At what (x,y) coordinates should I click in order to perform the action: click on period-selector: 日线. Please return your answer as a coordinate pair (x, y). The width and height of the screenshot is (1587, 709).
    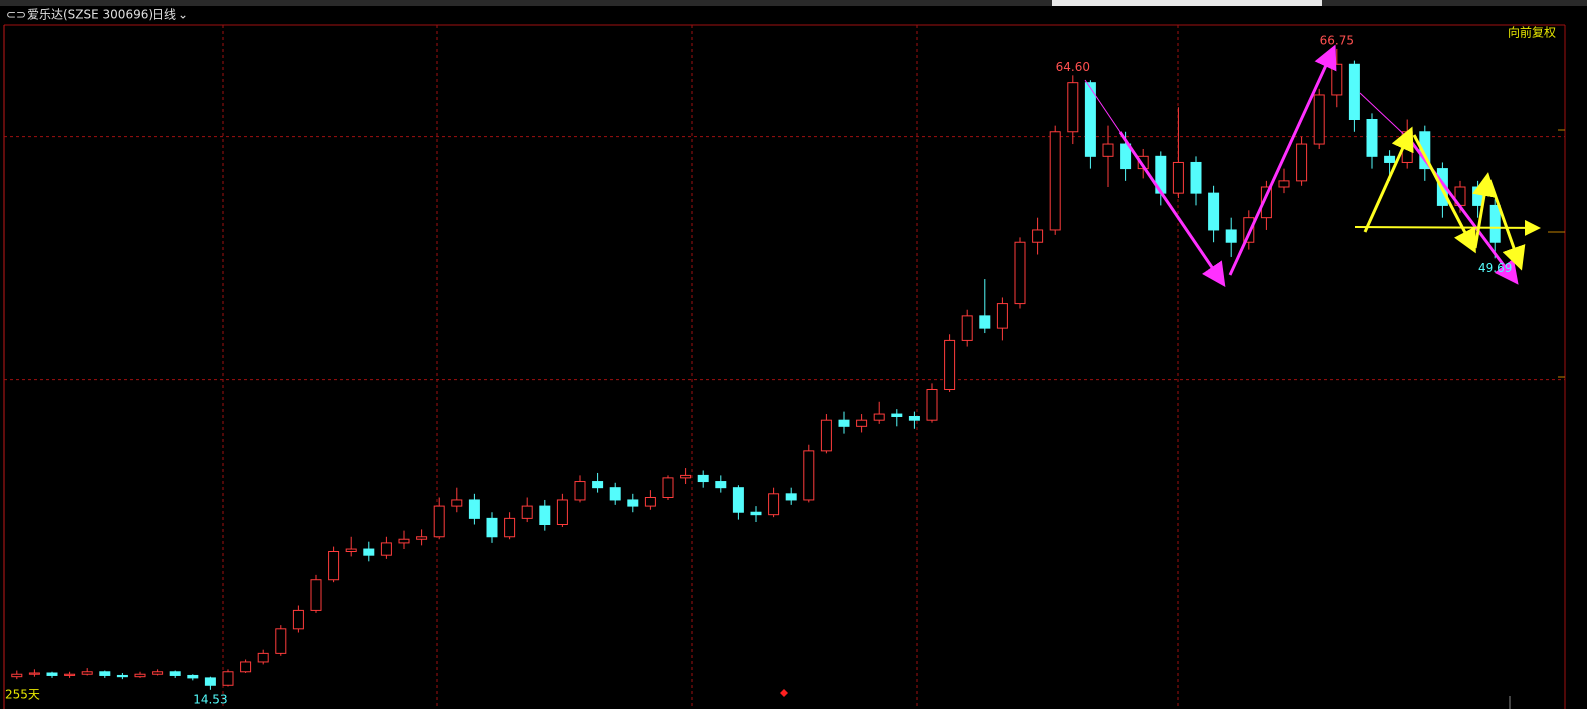
    Looking at the image, I should click on (164, 15).